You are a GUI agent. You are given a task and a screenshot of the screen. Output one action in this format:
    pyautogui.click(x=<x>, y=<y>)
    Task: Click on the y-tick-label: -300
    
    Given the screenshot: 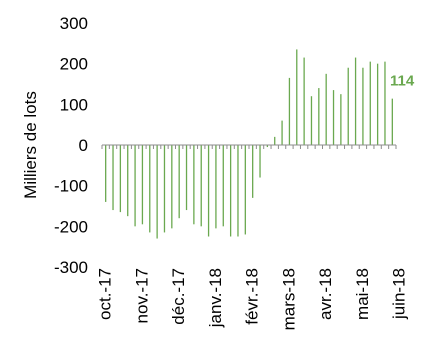 What is the action you would take?
    pyautogui.click(x=71, y=267)
    